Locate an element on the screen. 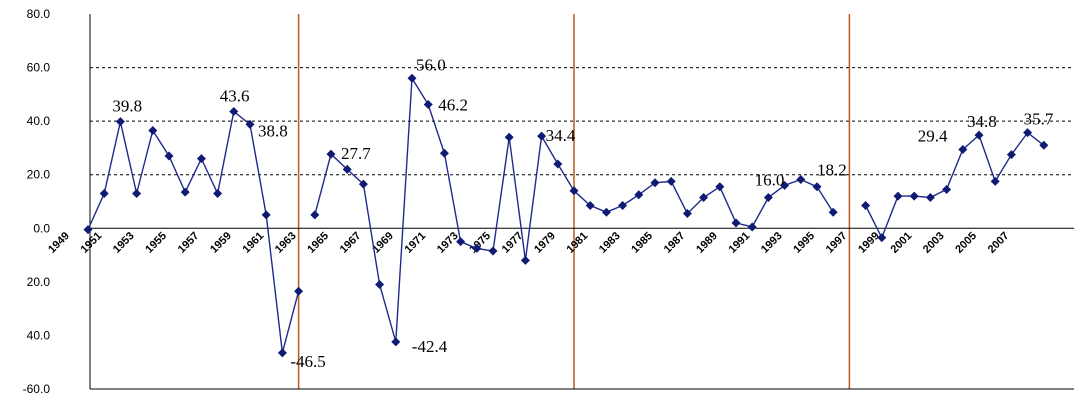  x-tick-label: 1965 is located at coordinates (318, 243).